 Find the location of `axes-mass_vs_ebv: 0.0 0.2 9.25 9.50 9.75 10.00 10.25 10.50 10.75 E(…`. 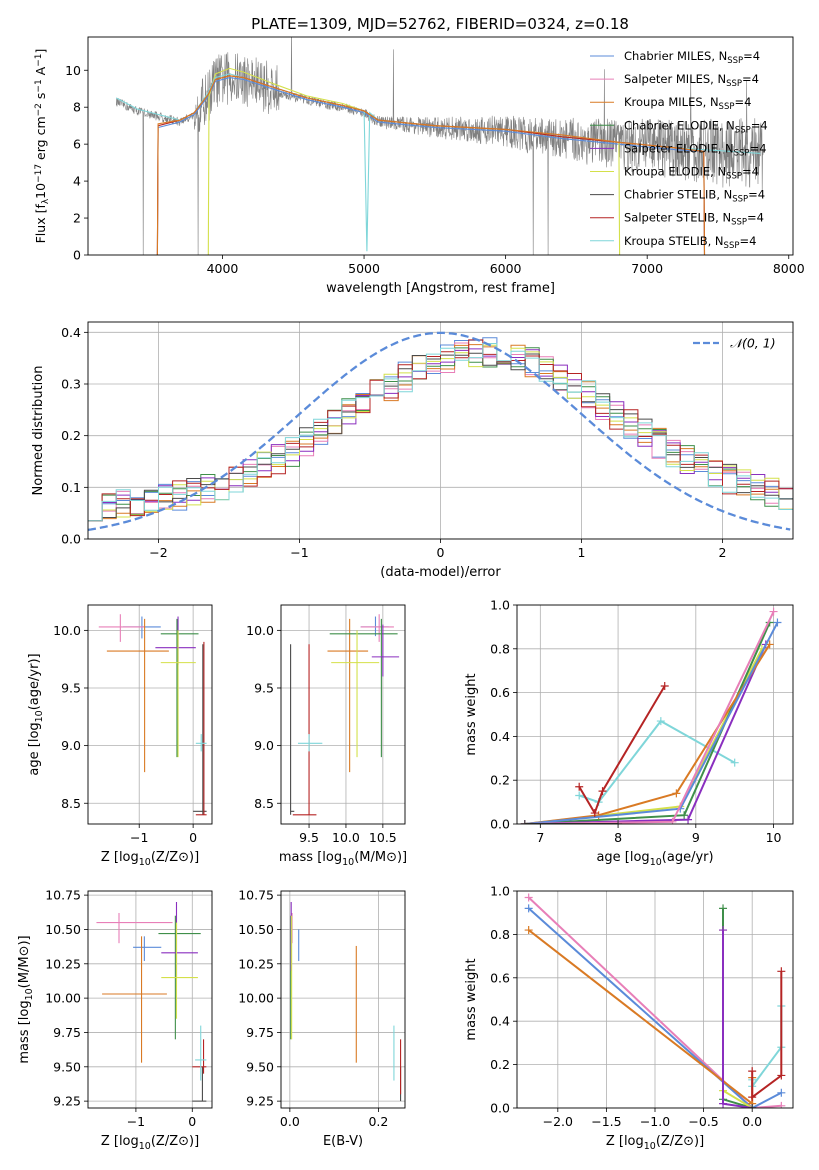

axes-mass_vs_ebv: 0.0 0.2 9.25 9.50 9.75 10.00 10.25 10.50 10.75 E(… is located at coordinates (322, 1018).